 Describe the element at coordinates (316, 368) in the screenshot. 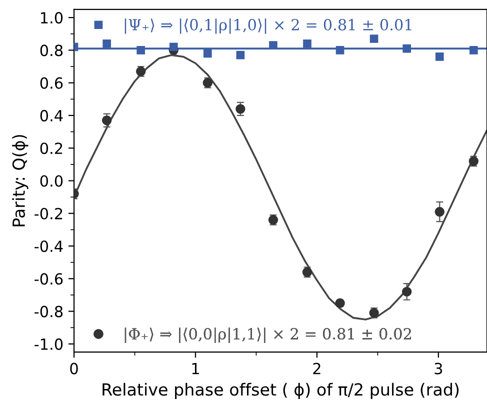

I see `x-tick-label: 2` at that location.